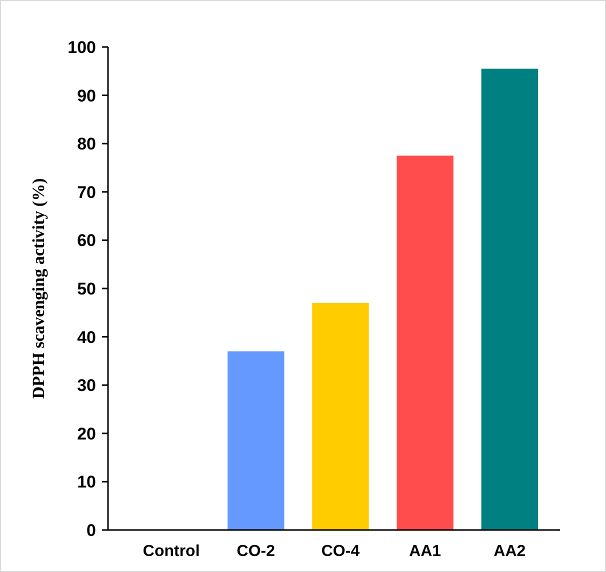 The height and width of the screenshot is (572, 606). Describe the element at coordinates (256, 551) in the screenshot. I see `x-tick-label: CO-2` at that location.